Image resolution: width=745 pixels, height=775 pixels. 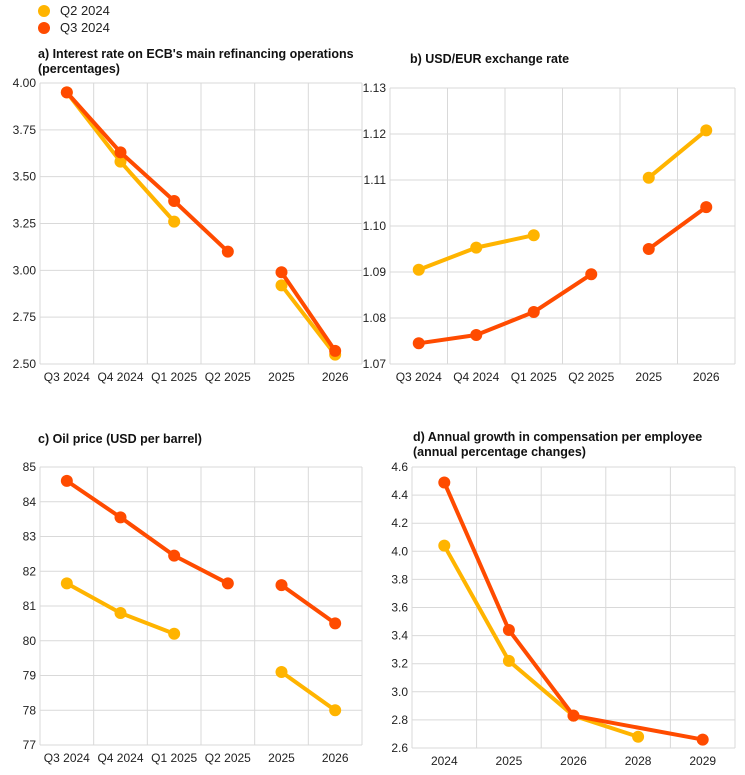 What do you see at coordinates (375, 226) in the screenshot?
I see `y-tick-label: 1.10` at bounding box center [375, 226].